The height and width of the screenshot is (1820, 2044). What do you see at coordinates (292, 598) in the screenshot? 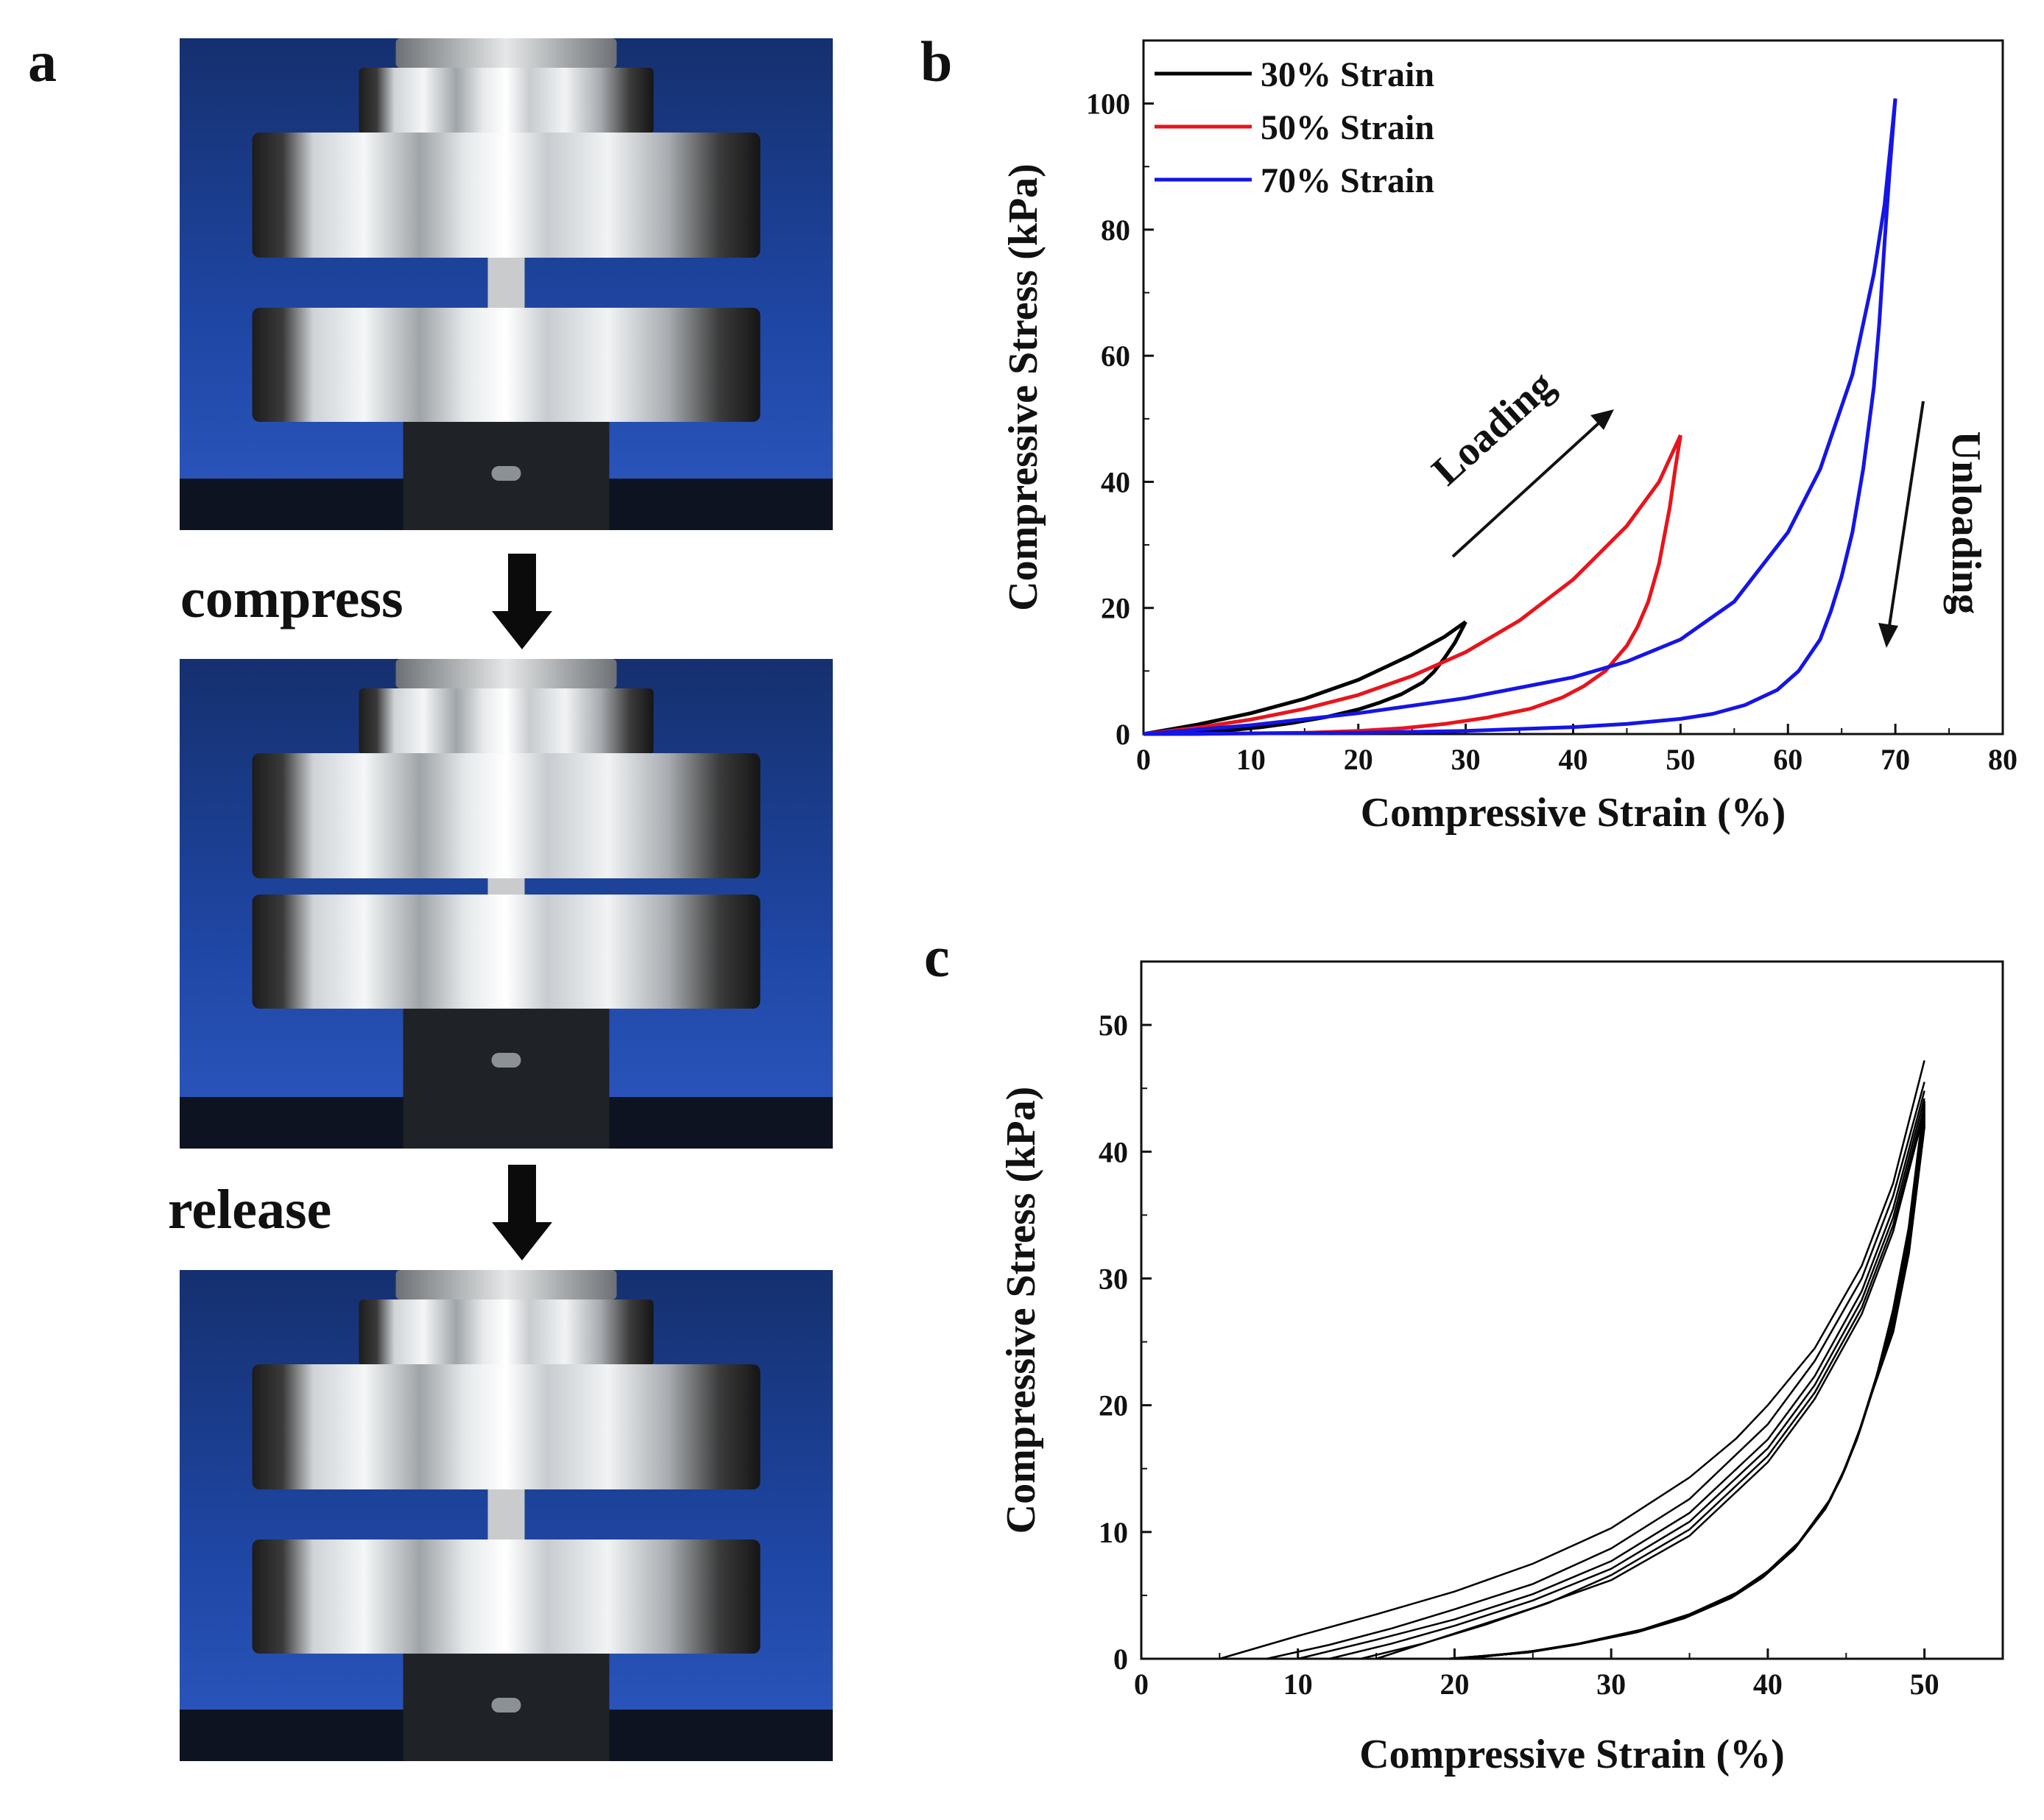
I see `compress-label: compress` at bounding box center [292, 598].